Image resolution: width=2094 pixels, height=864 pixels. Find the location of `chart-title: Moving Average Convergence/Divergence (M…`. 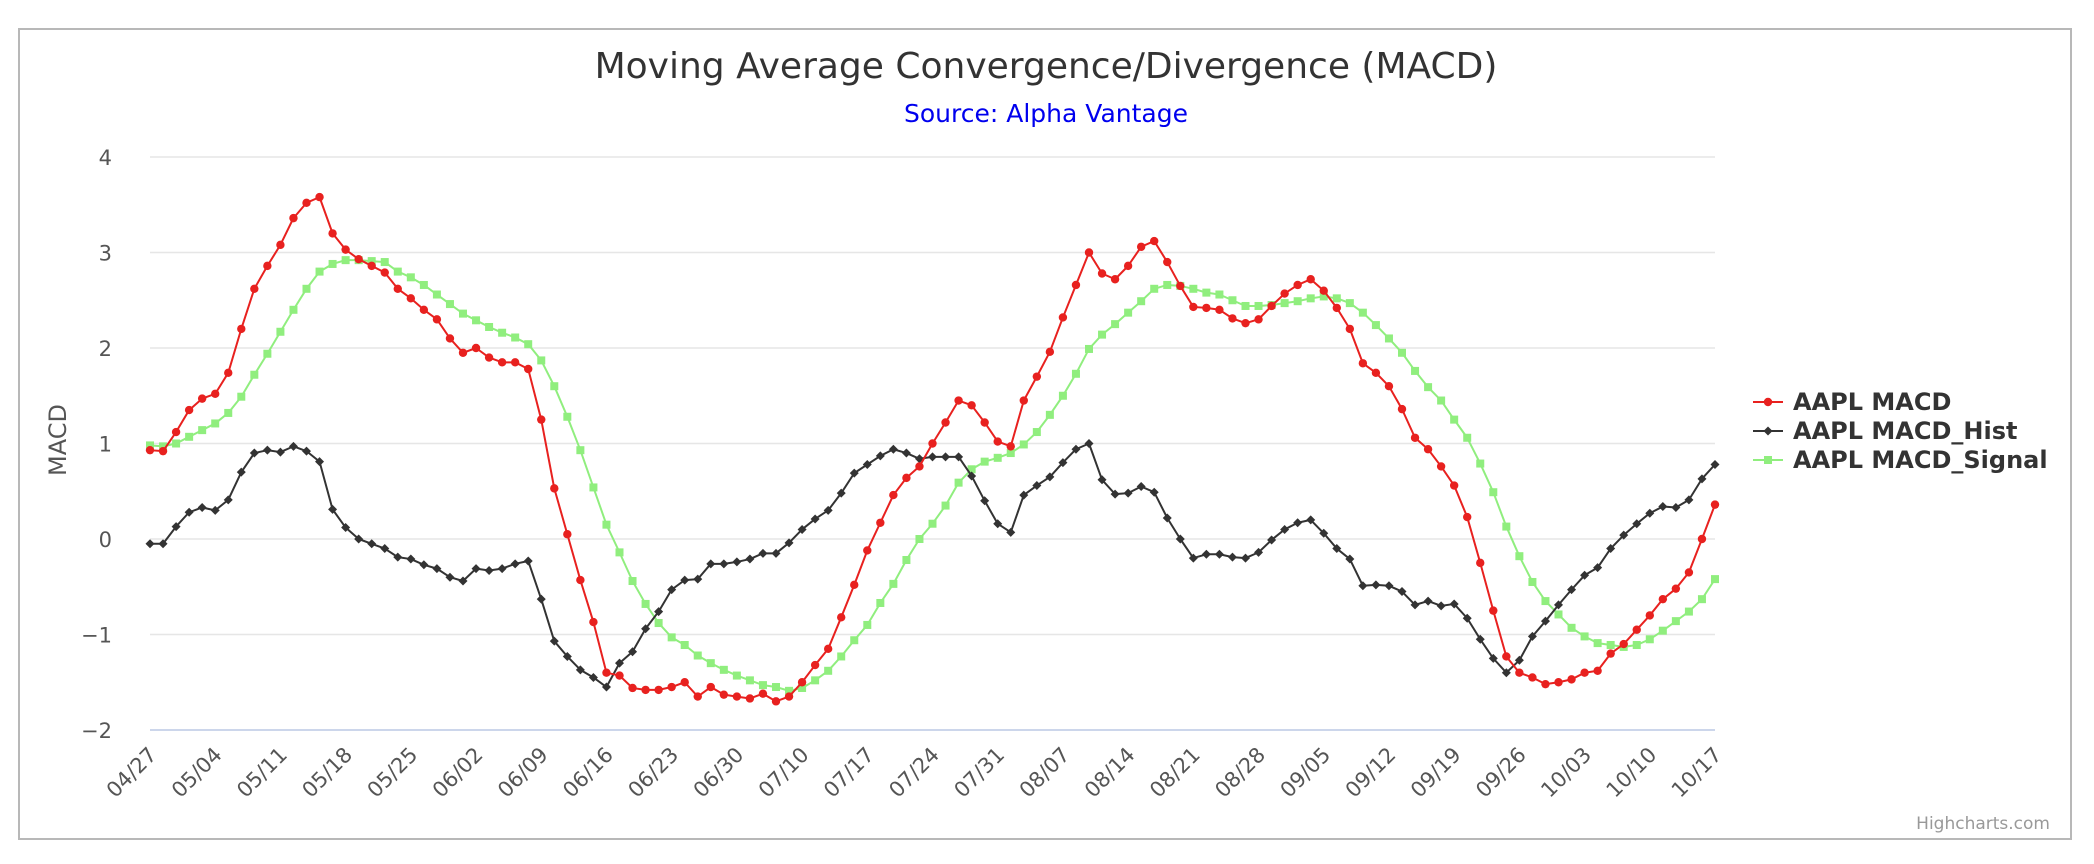

chart-title: Moving Average Convergence/Divergence (M… is located at coordinates (1046, 66).